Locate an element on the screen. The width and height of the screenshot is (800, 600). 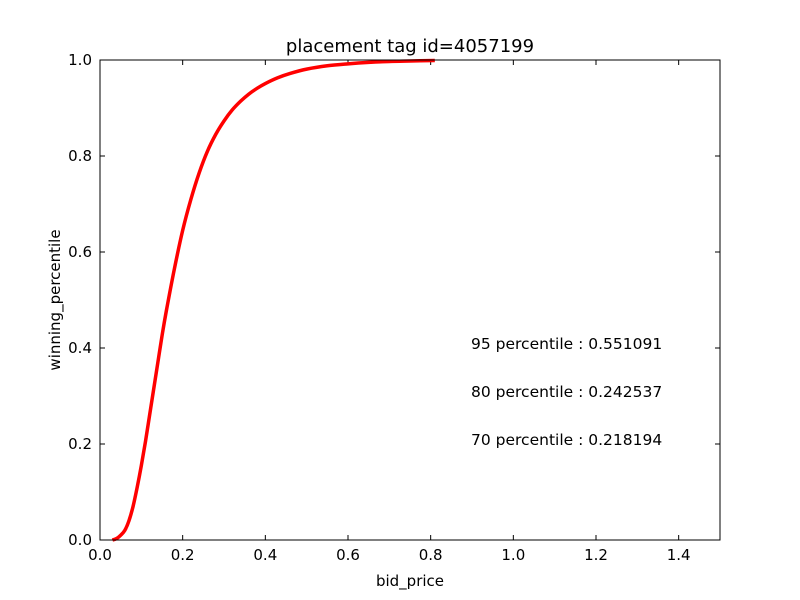
y-tick-label: 0.4 is located at coordinates (80, 348).